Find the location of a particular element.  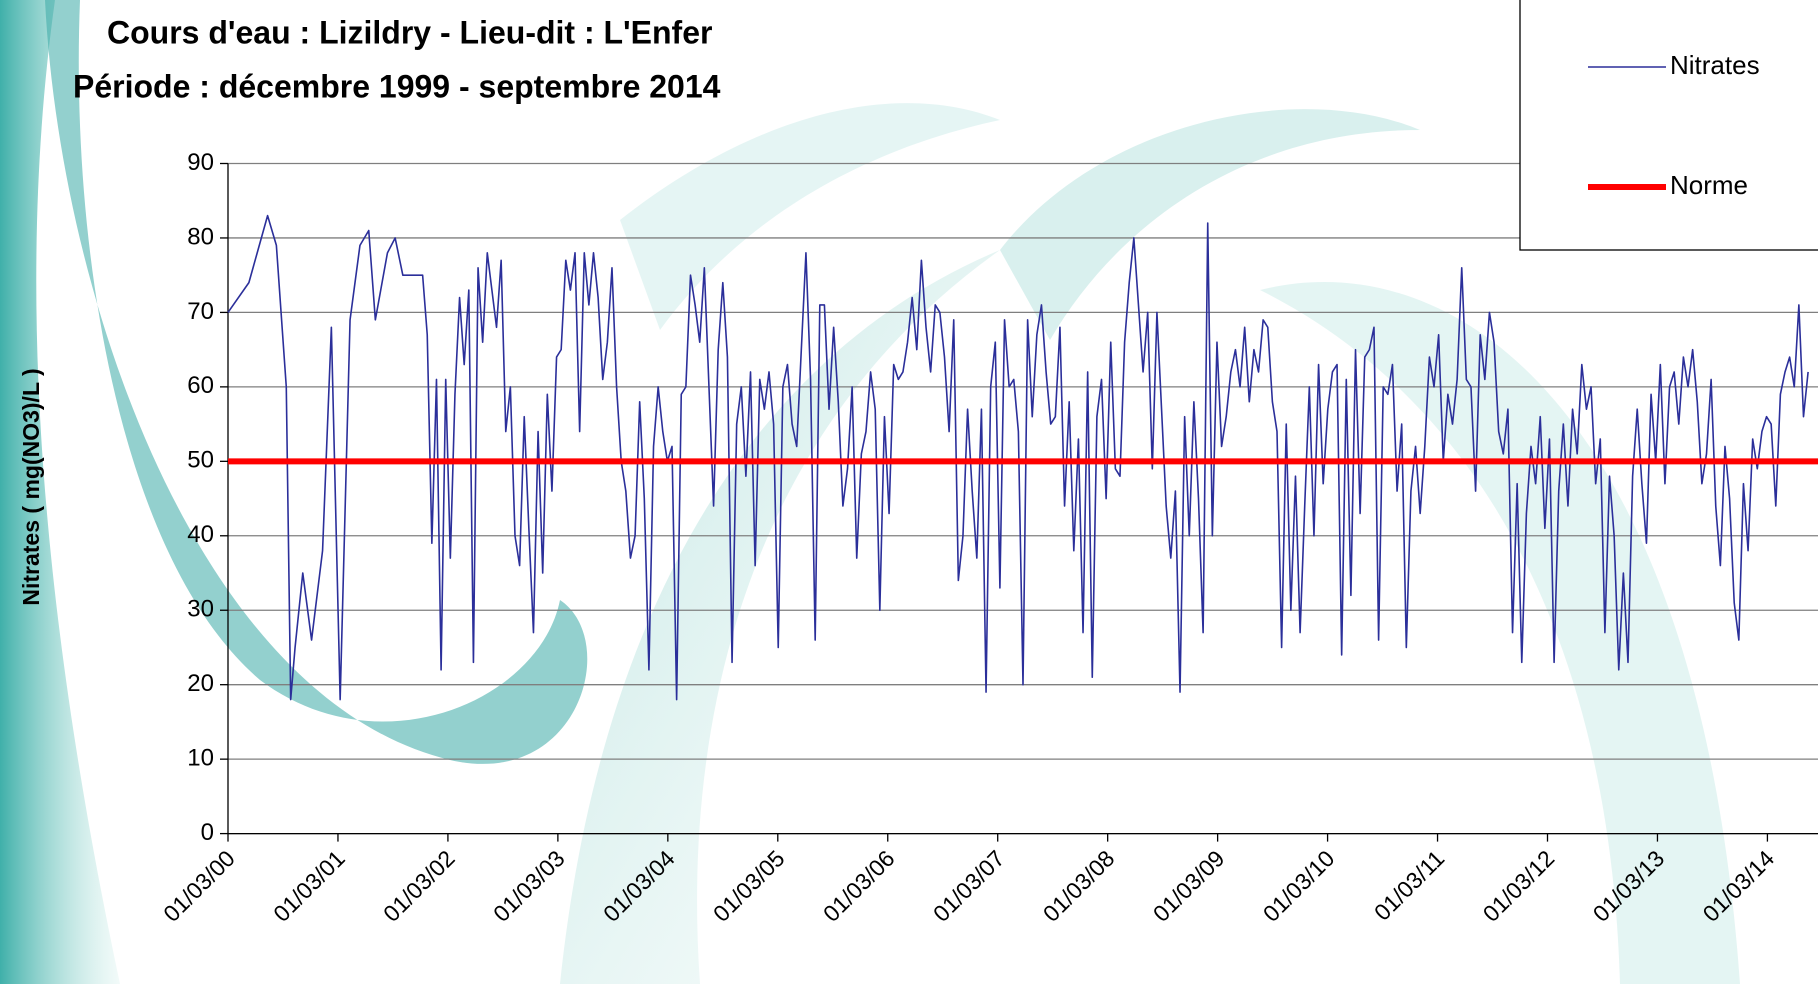

x-tick-label: 01/03/08 is located at coordinates (1079, 886).